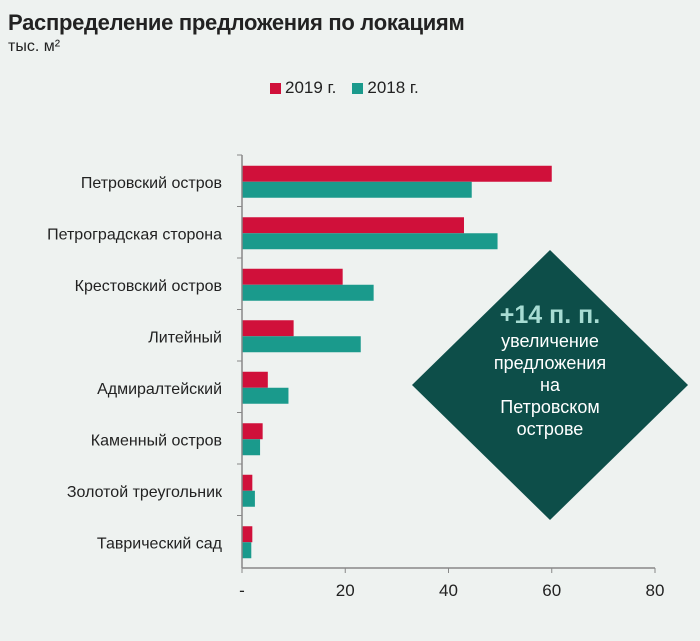 The image size is (700, 641). I want to click on category-label: Литейный, so click(185, 337).